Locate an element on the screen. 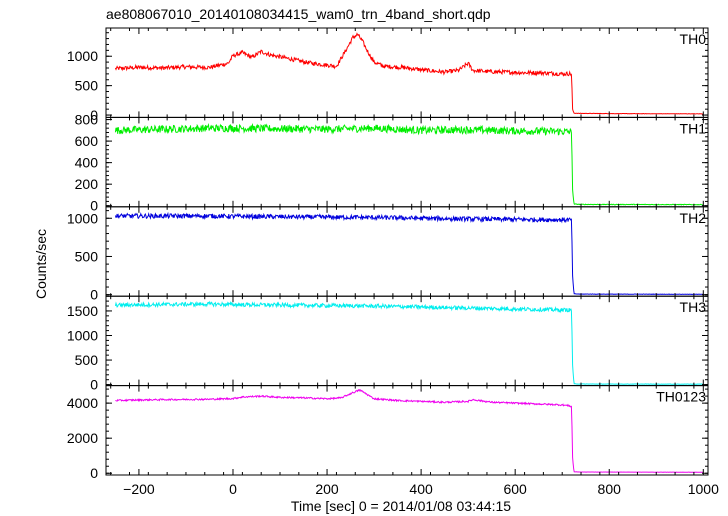 This screenshot has width=728, height=516. x-axis-label: Time [sec] 0 = 2014/01/08 03:44:15 is located at coordinates (401, 506).